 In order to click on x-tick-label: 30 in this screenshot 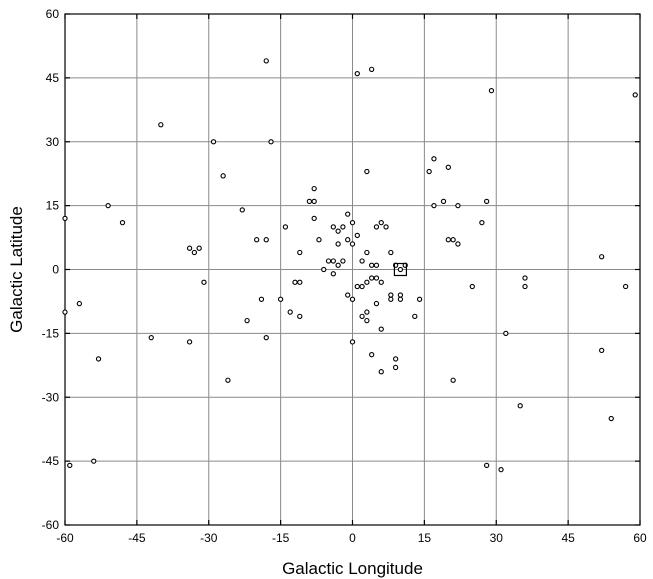, I will do `click(497, 538)`.